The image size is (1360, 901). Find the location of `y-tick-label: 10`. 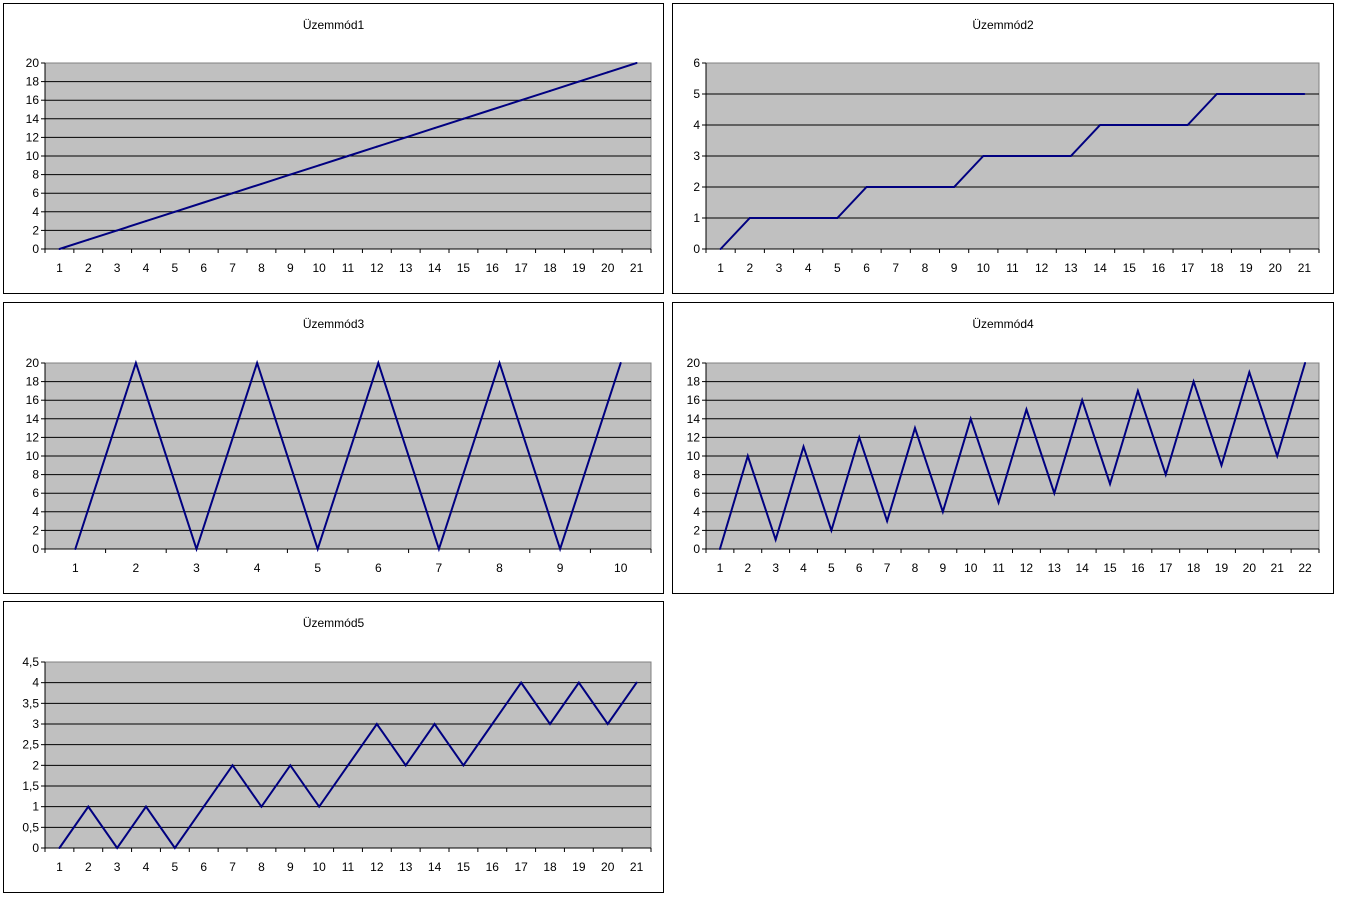

y-tick-label: 10 is located at coordinates (694, 456).